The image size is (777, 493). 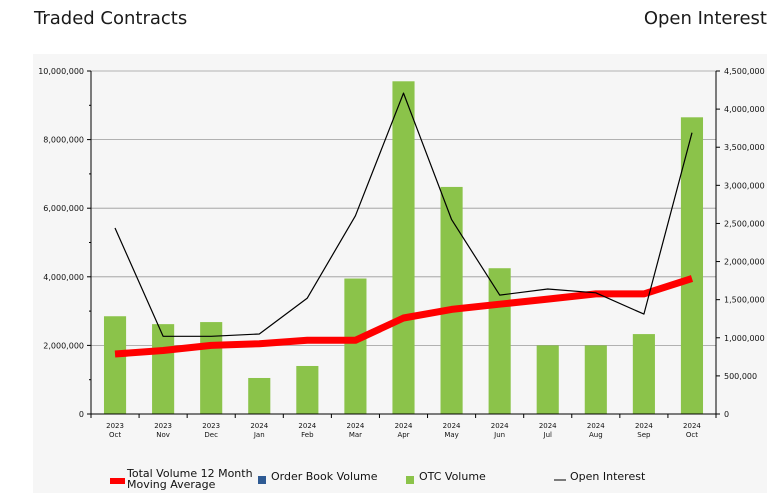 I want to click on right-tick-label: 4,500,000, so click(x=744, y=71).